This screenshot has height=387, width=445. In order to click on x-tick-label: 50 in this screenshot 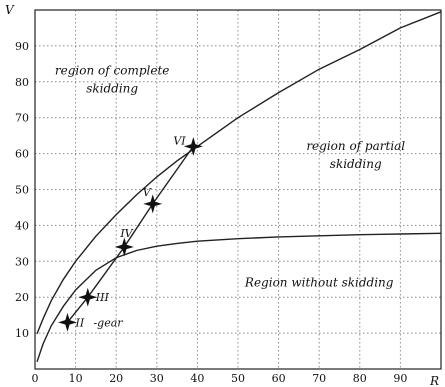, I will do `click(238, 378)`.